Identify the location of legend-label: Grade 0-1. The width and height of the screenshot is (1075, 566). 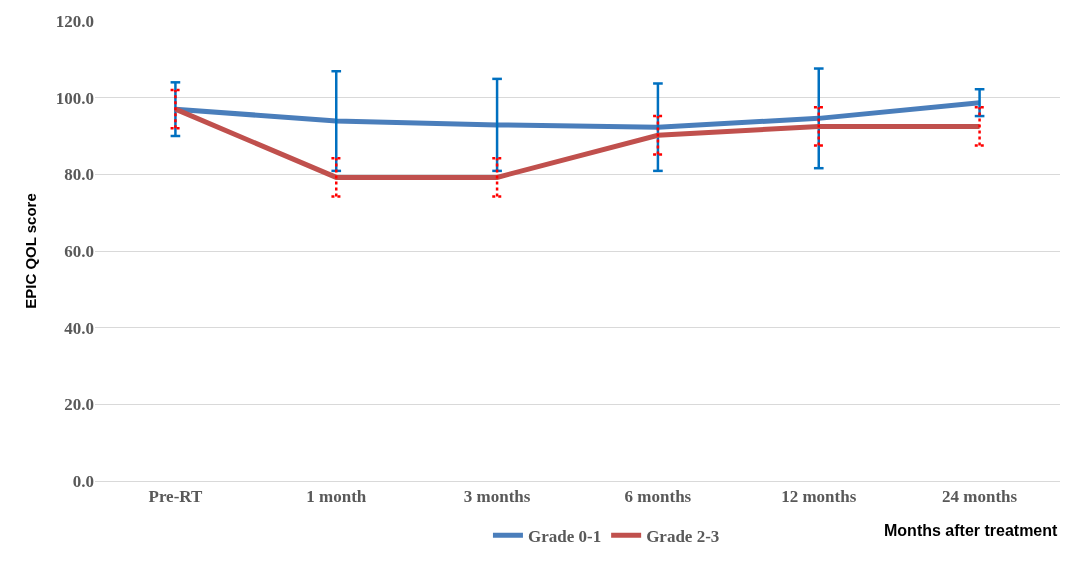
(564, 536).